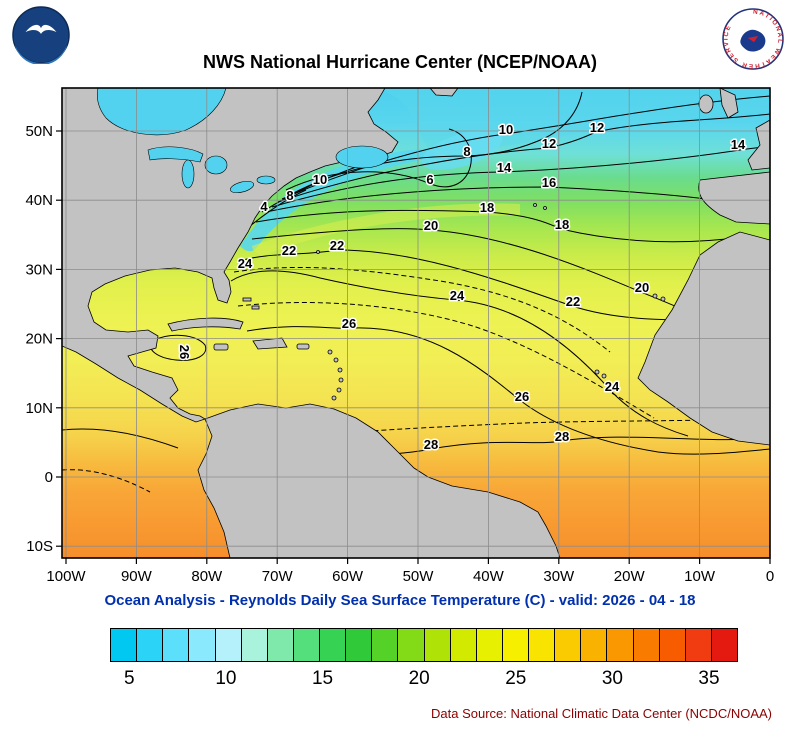  Describe the element at coordinates (348, 576) in the screenshot. I see `x-tick-label: 60W` at that location.